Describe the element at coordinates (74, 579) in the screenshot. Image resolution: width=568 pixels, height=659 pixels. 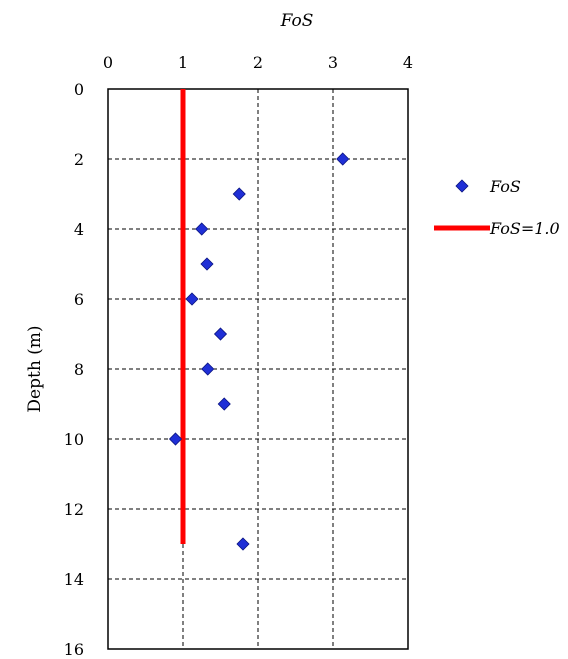
I see `y-tick-label: 14` at that location.